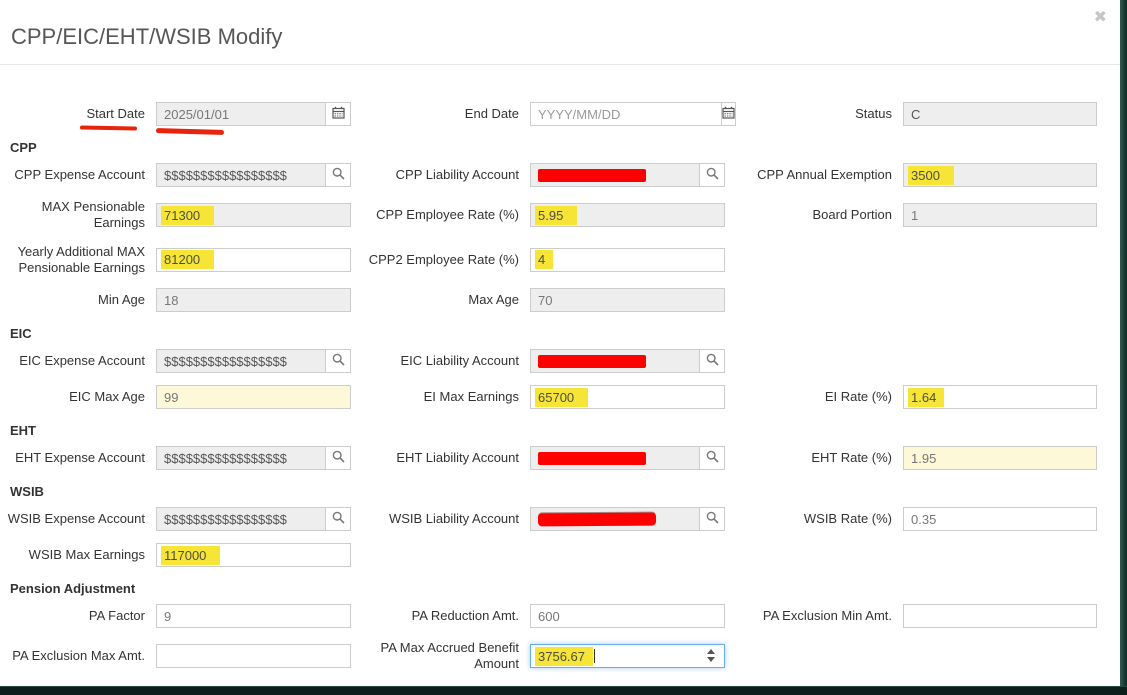 This screenshot has width=1127, height=695. What do you see at coordinates (457, 457) in the screenshot?
I see `eht-liability-account-label: EHT Liability Account` at bounding box center [457, 457].